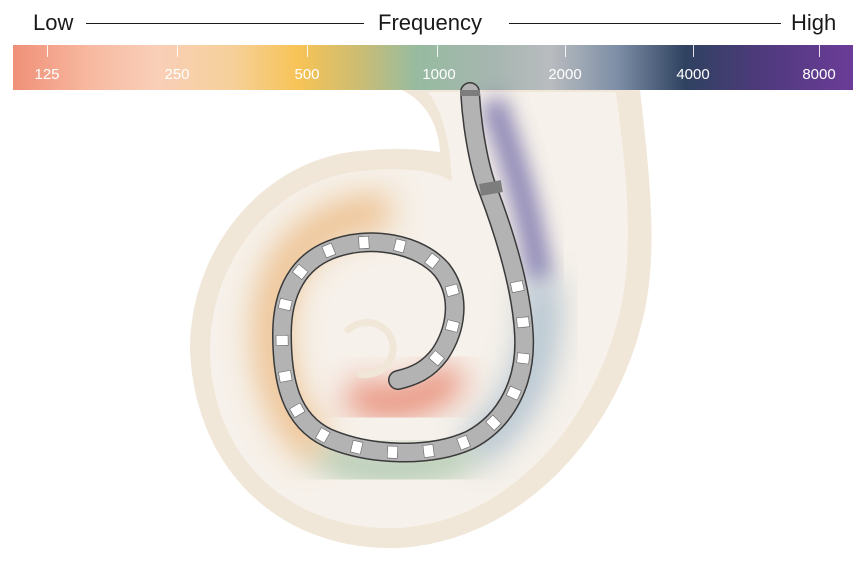  Describe the element at coordinates (403, 347) in the screenshot. I see `electrode-contacts` at that location.